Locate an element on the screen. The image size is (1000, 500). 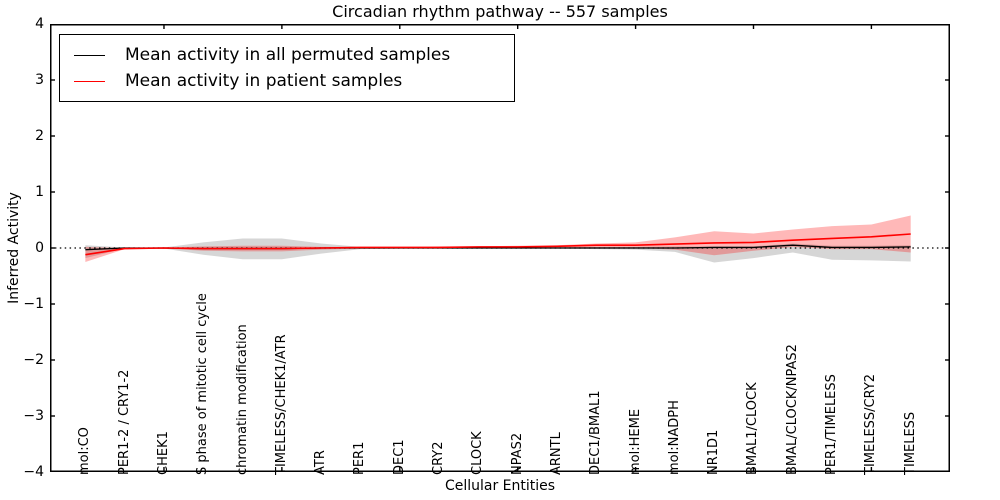
x-category-label: S phase of mitotic cell cycle is located at coordinates (203, 384).